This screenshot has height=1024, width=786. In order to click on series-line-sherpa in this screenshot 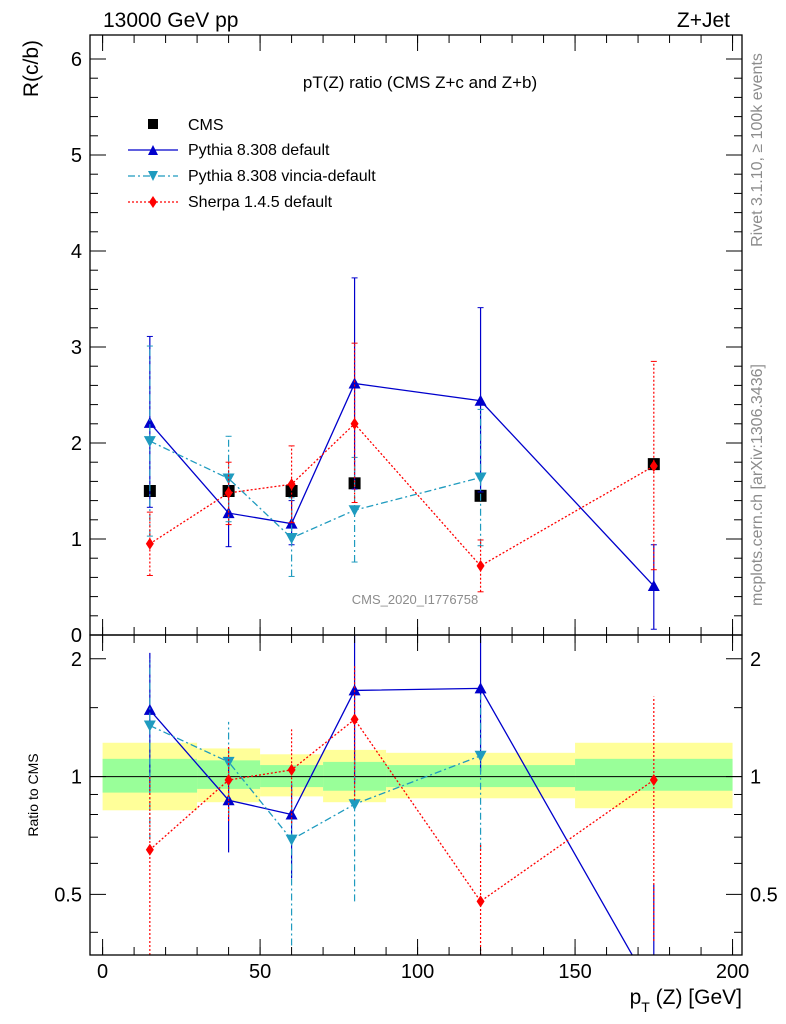, I will do `click(402, 494)`.